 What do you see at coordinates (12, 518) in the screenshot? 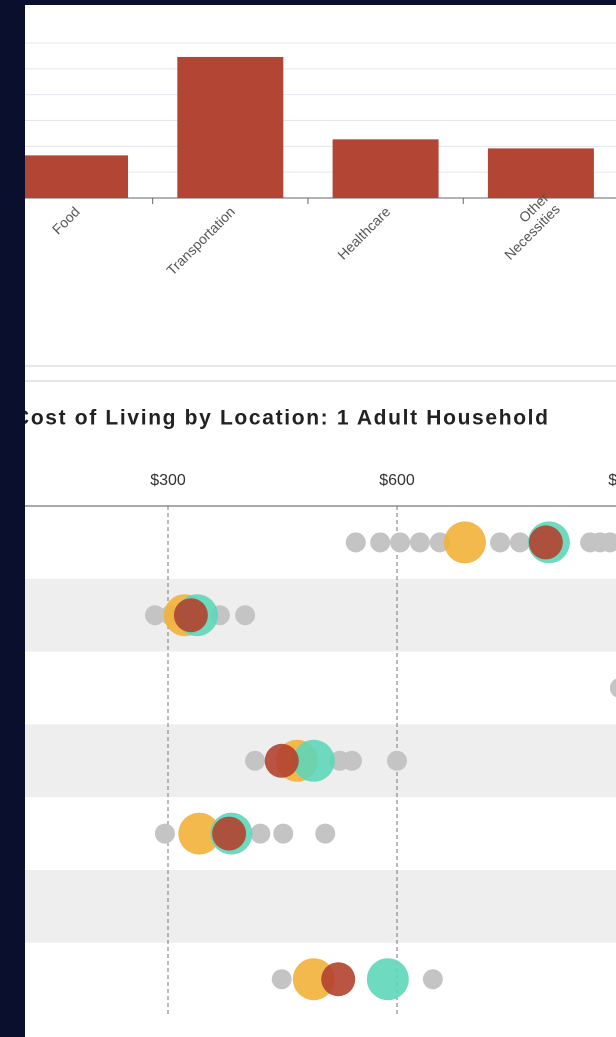
I see `sidebar-edge` at bounding box center [12, 518].